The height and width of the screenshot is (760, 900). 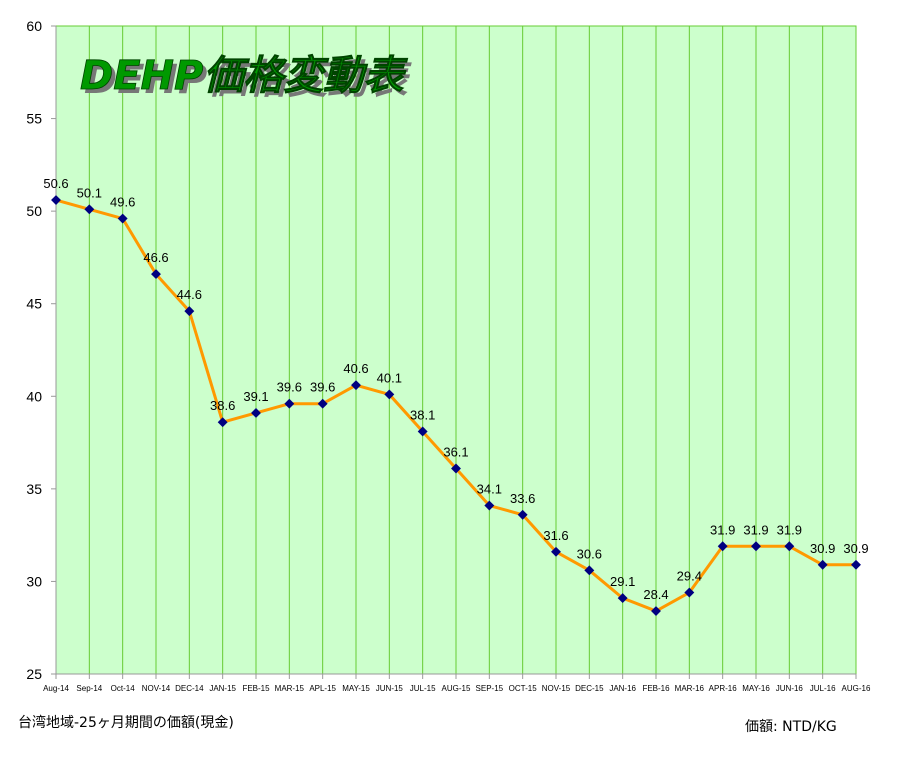 I want to click on data-label: 39.1, so click(x=255, y=396).